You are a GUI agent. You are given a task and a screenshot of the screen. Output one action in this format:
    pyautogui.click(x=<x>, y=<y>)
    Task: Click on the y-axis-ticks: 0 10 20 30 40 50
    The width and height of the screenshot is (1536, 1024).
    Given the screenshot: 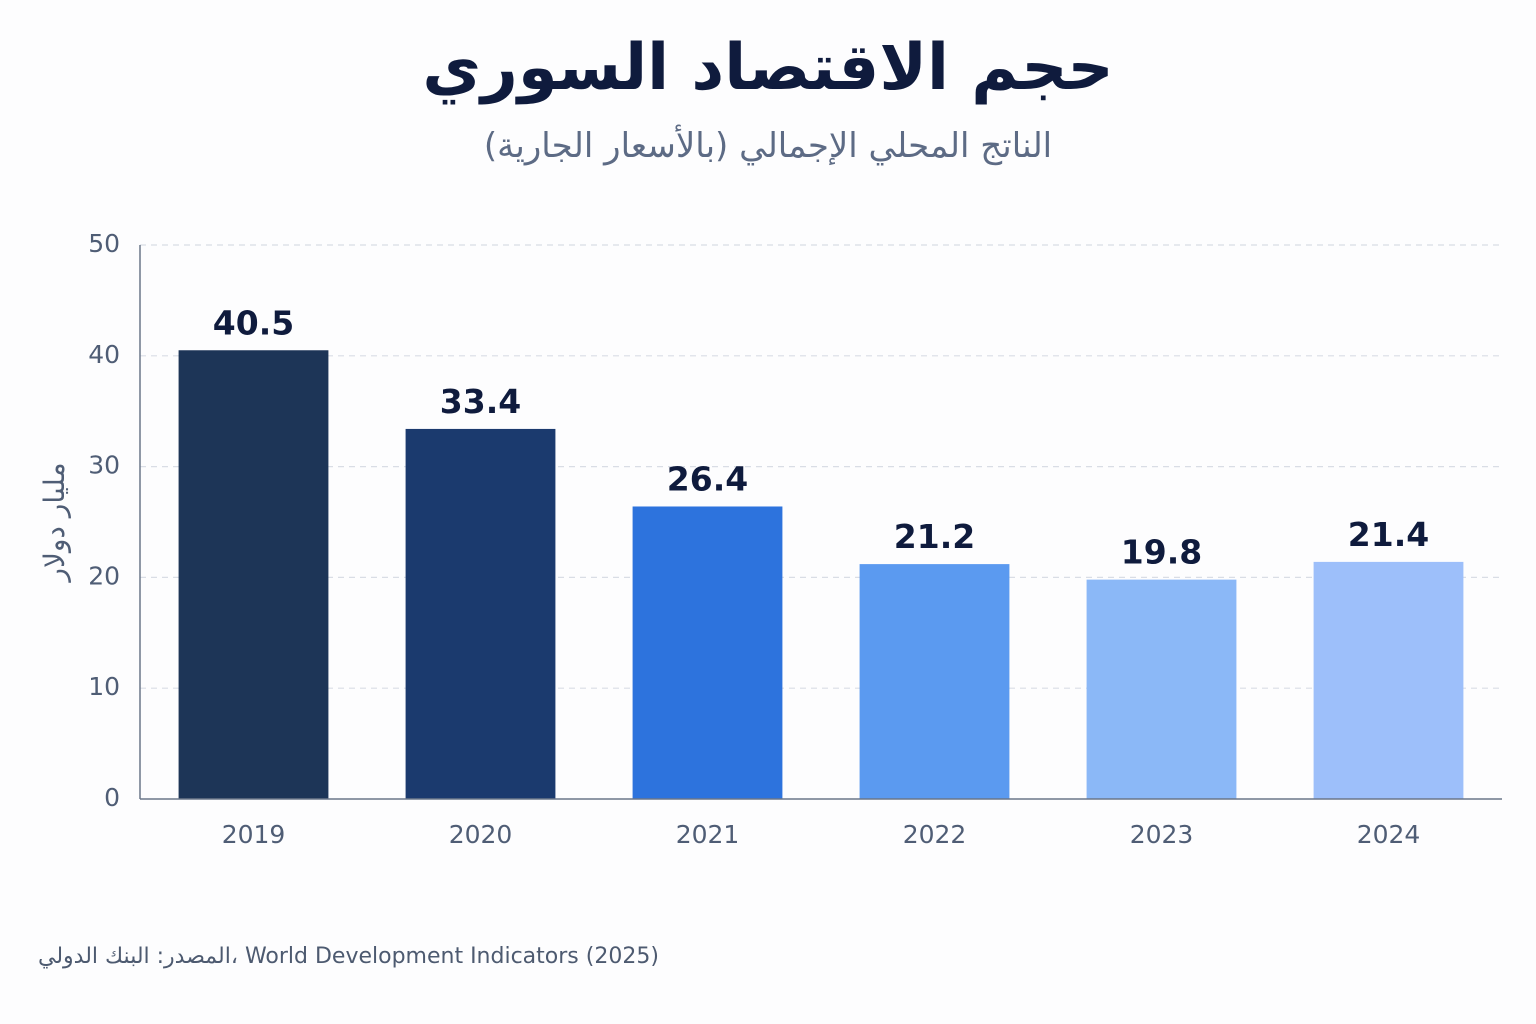 What is the action you would take?
    pyautogui.click(x=104, y=520)
    